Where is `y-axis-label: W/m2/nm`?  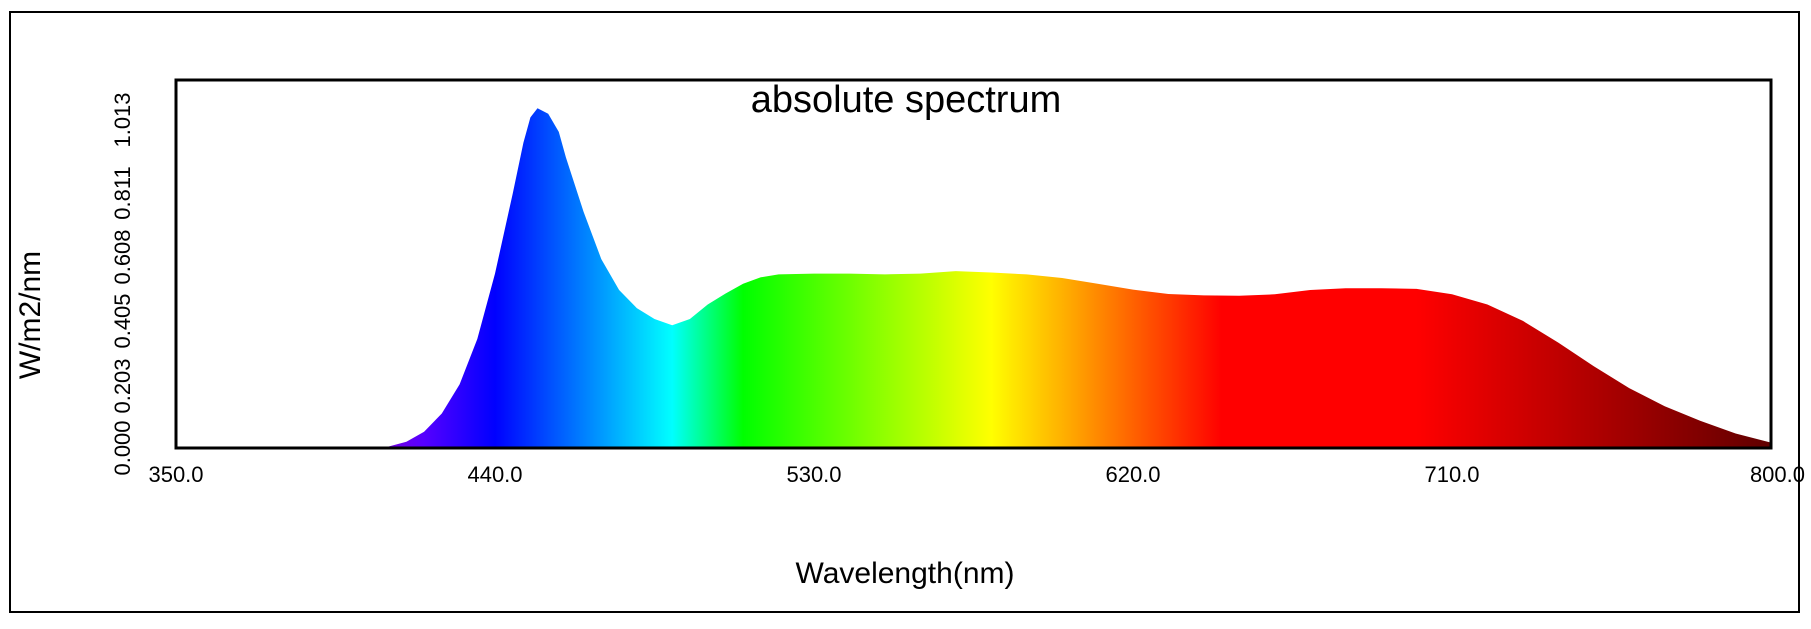
y-axis-label: W/m2/nm is located at coordinates (30, 315).